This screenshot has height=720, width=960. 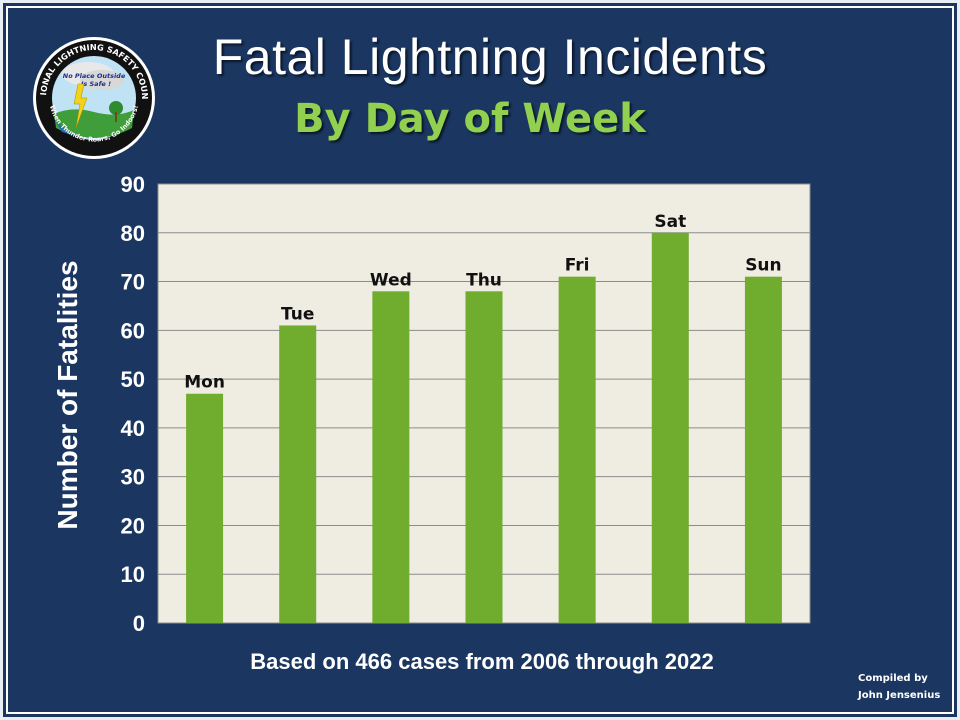 I want to click on y-tick-label: 10, so click(x=133, y=574).